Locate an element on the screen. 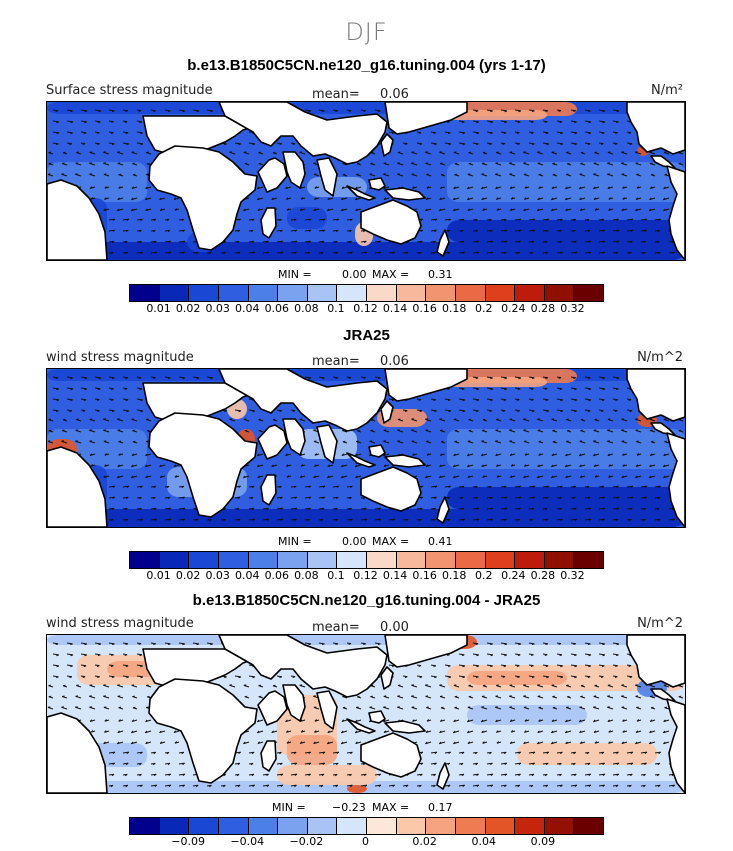 Image resolution: width=733 pixels, height=851 pixels. colorbar-tick-label: −0.02 is located at coordinates (306, 841).